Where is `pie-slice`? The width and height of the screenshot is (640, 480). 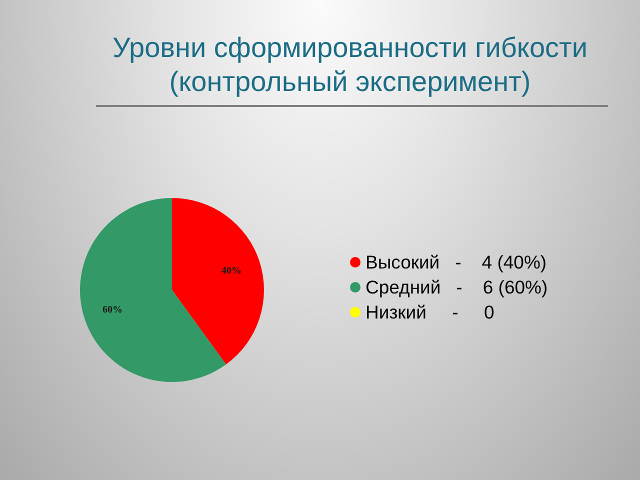
pie-slice is located at coordinates (218, 281).